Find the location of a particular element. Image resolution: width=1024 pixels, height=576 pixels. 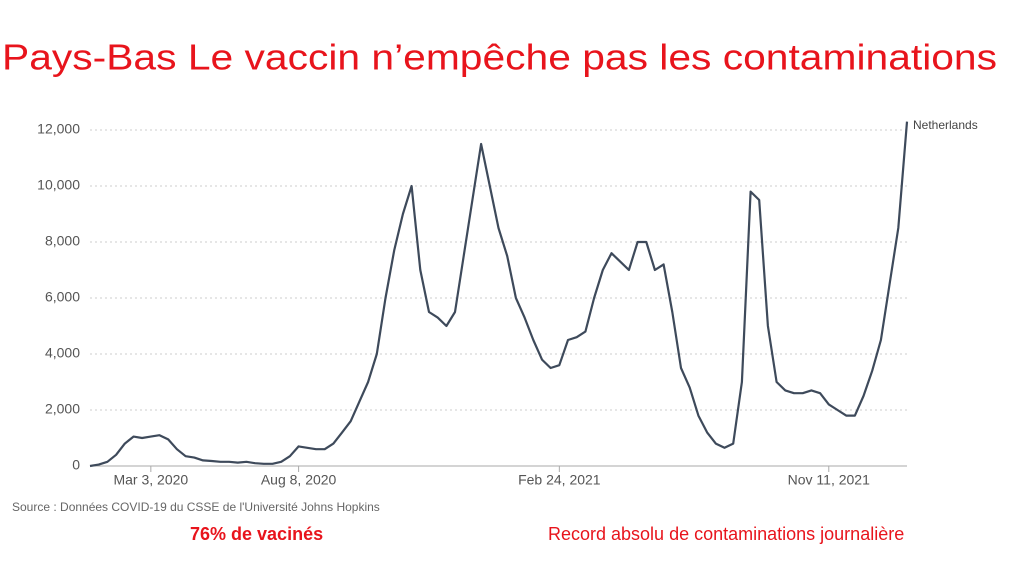

x-tick-label: Aug 8, 2020 is located at coordinates (299, 480).